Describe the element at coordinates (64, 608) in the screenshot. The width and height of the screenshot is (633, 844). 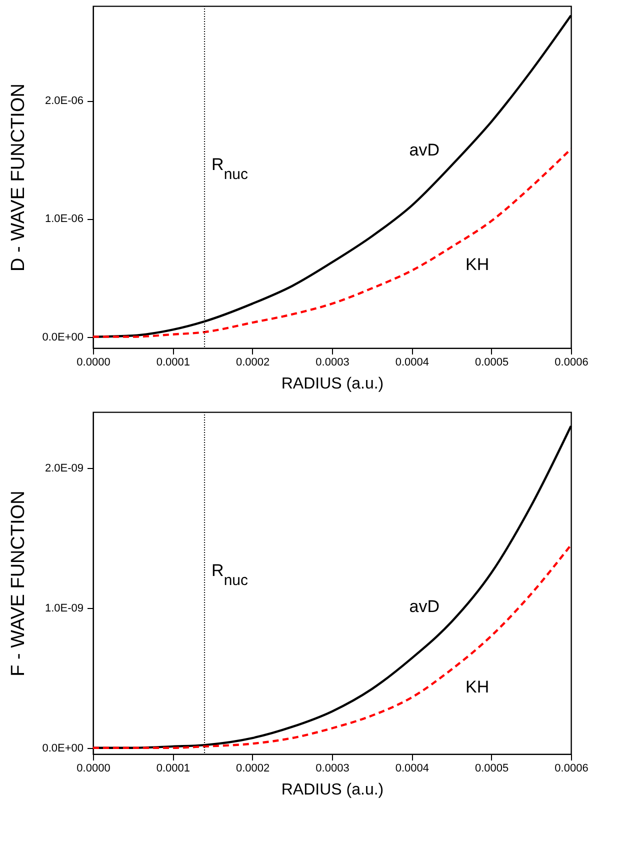
I see `y-tick-label: 1.0E-09` at that location.